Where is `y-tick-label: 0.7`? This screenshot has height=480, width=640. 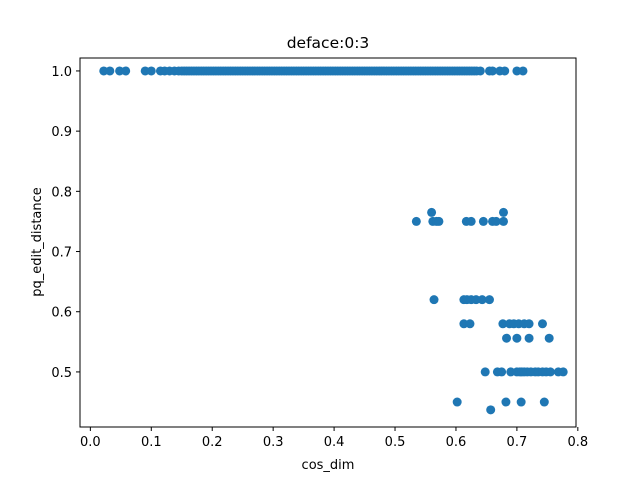 y-tick-label: 0.7 is located at coordinates (61, 253).